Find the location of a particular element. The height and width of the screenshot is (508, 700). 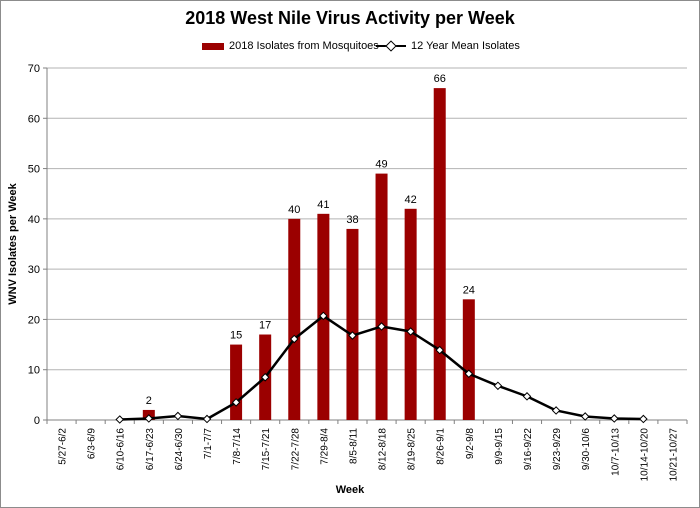

x-tick-label: 6/17-6/23 is located at coordinates (150, 449).